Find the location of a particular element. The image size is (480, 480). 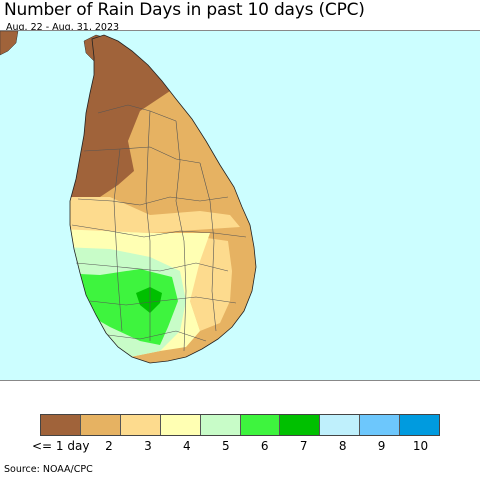

legend-label: 6 is located at coordinates (264, 446).